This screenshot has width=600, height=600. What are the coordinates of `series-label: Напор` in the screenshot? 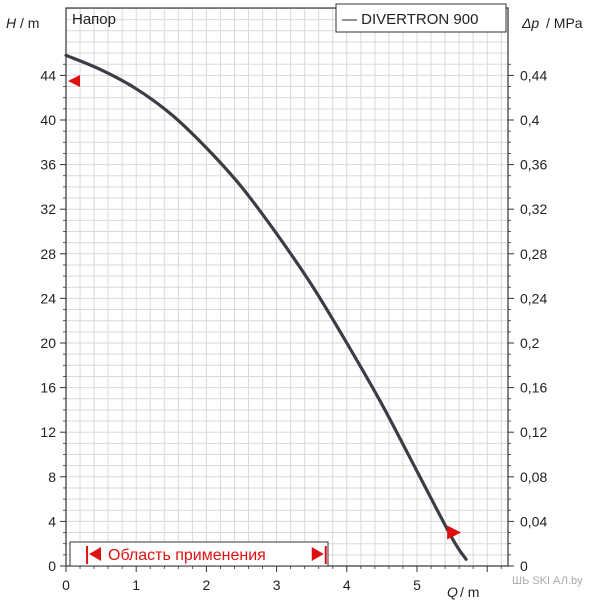 It's located at (94, 19).